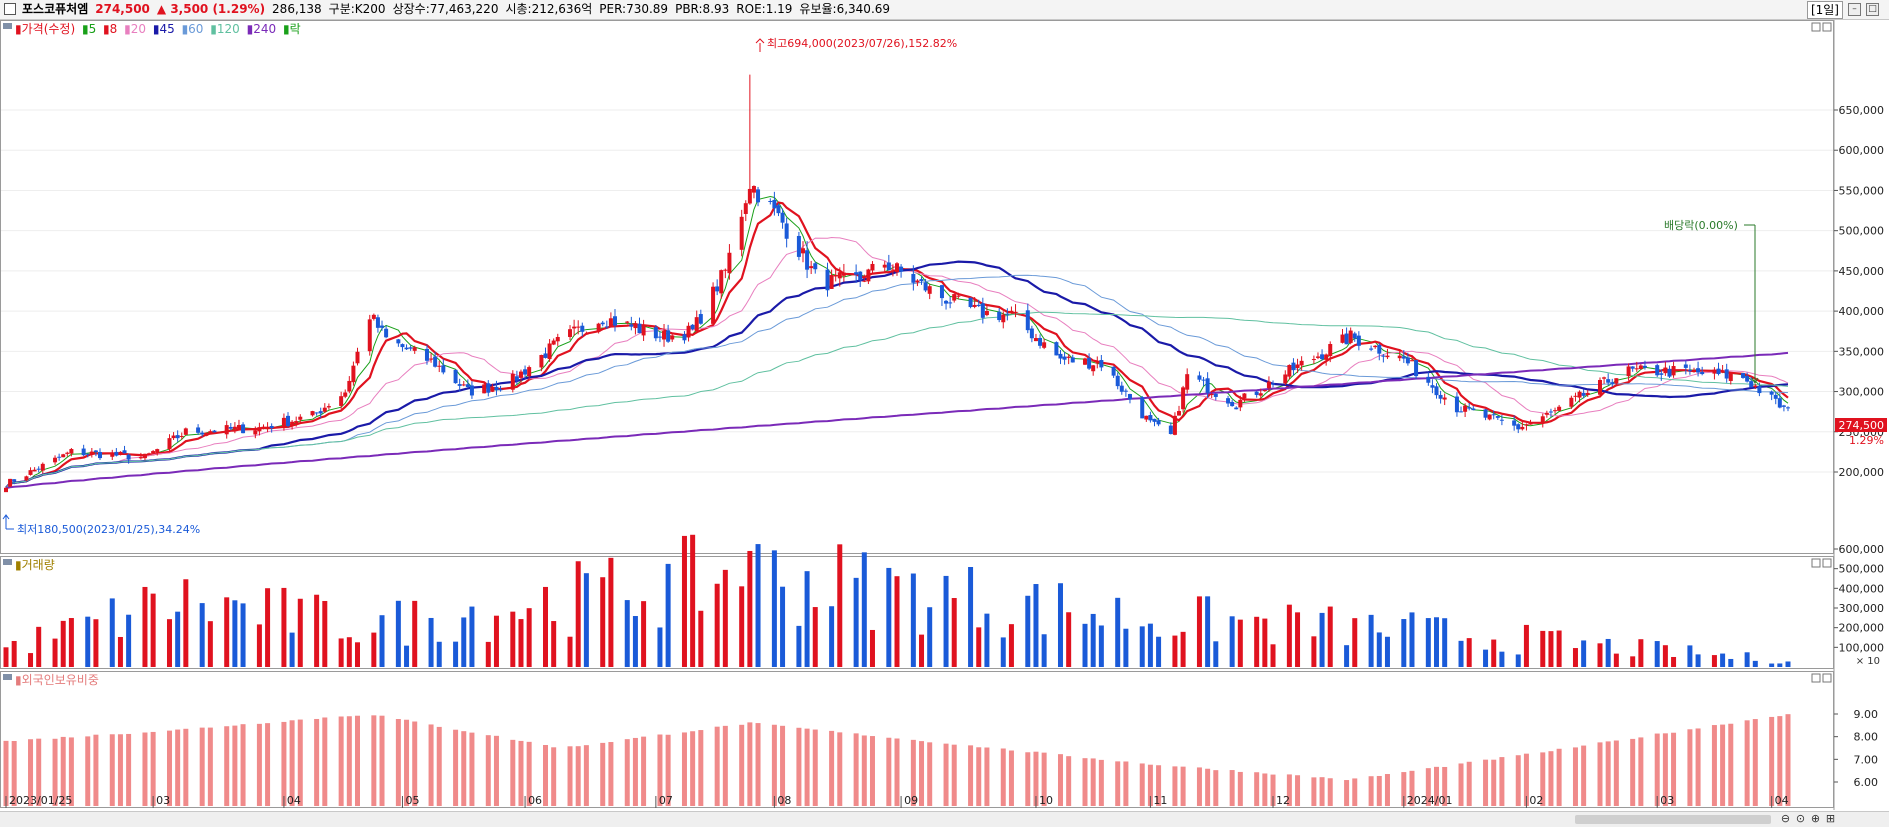  What do you see at coordinates (1830, 818) in the screenshot?
I see `zoom-full-icon: ⊞` at bounding box center [1830, 818].